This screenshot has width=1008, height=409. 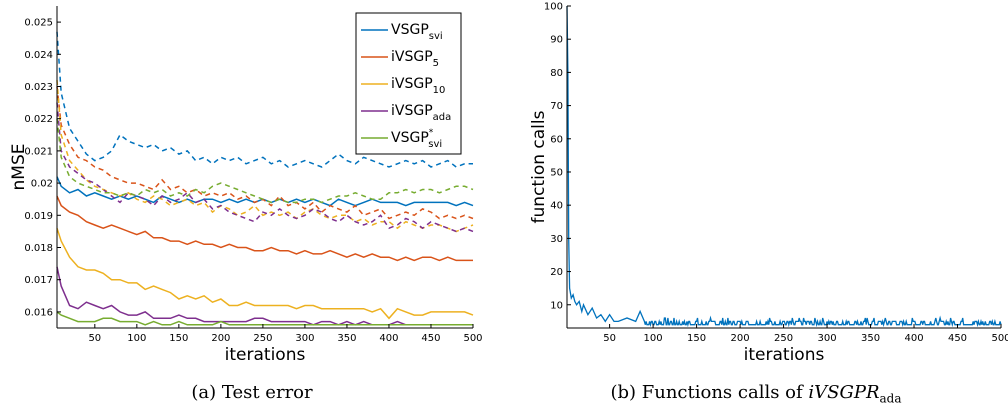 What do you see at coordinates (556, 272) in the screenshot?
I see `y-tick-label: 20` at bounding box center [556, 272].